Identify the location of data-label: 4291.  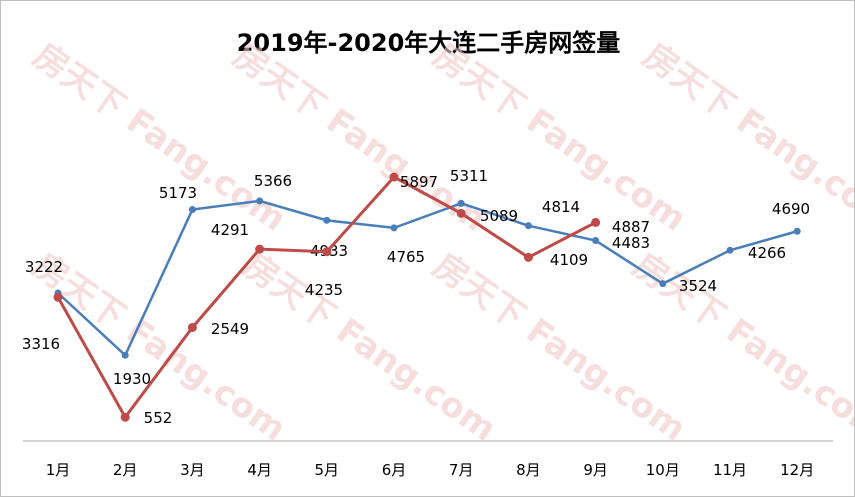
(230, 230).